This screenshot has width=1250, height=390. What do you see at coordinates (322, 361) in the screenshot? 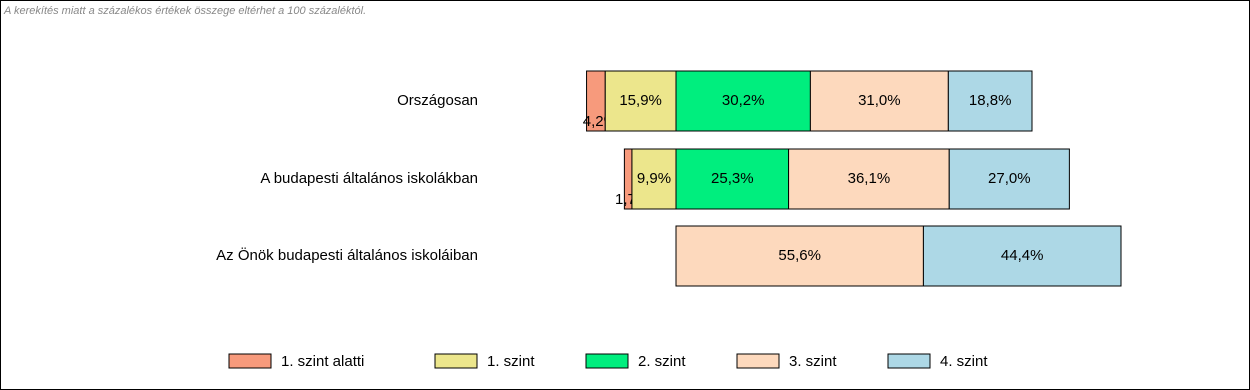
I see `legend-label: 1. szint alatti` at bounding box center [322, 361].